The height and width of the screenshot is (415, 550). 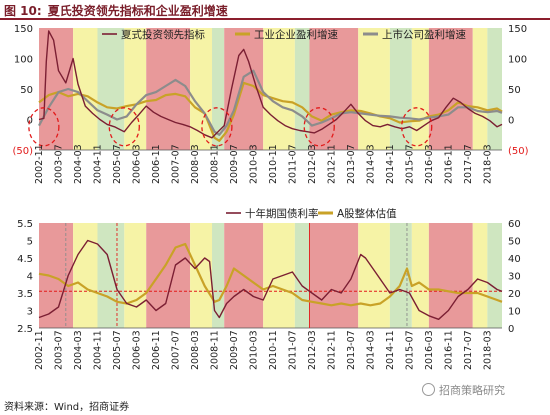 What do you see at coordinates (517, 29) in the screenshot?
I see `upper-right-tick-label: 150` at bounding box center [517, 29].